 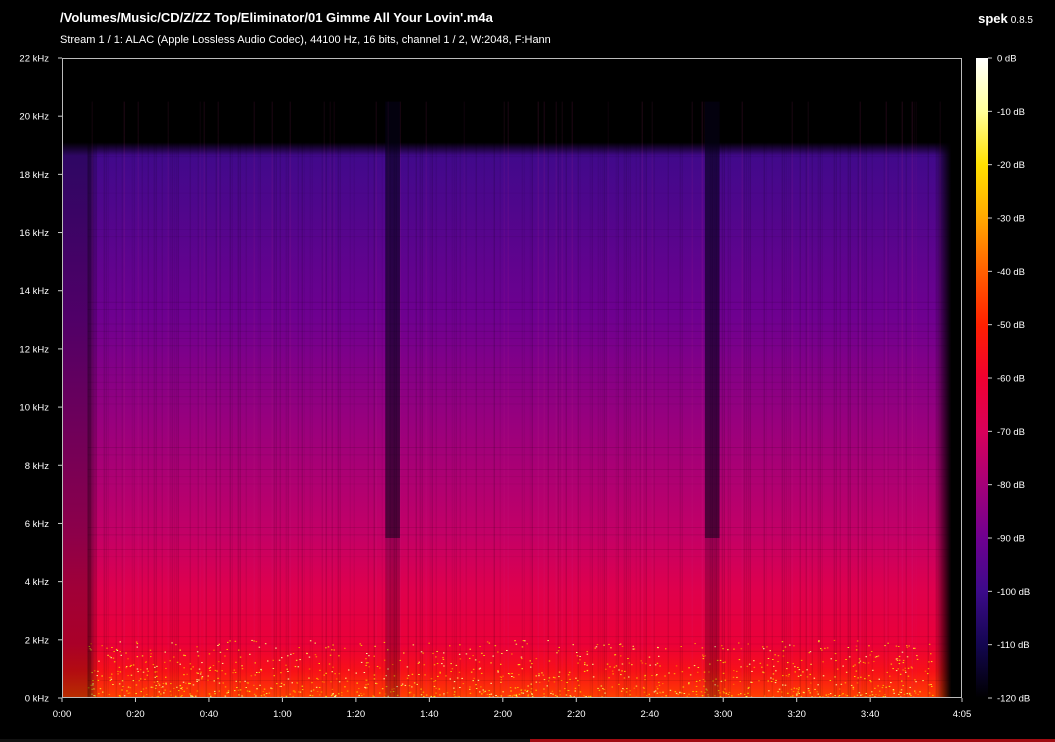 What do you see at coordinates (1013, 592) in the screenshot?
I see `colorbar-tick-label: -100 dB` at bounding box center [1013, 592].